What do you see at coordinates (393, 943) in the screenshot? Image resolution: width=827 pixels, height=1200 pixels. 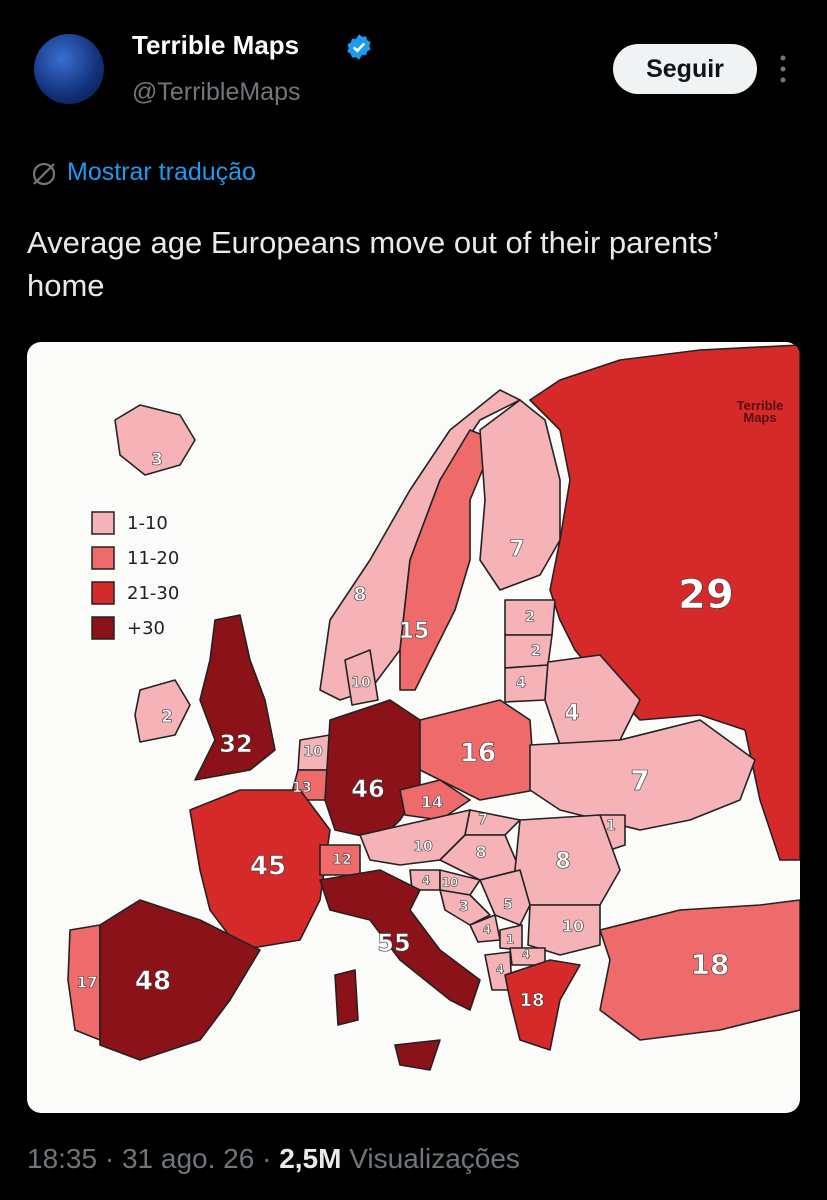 I see `region-label: 55` at bounding box center [393, 943].